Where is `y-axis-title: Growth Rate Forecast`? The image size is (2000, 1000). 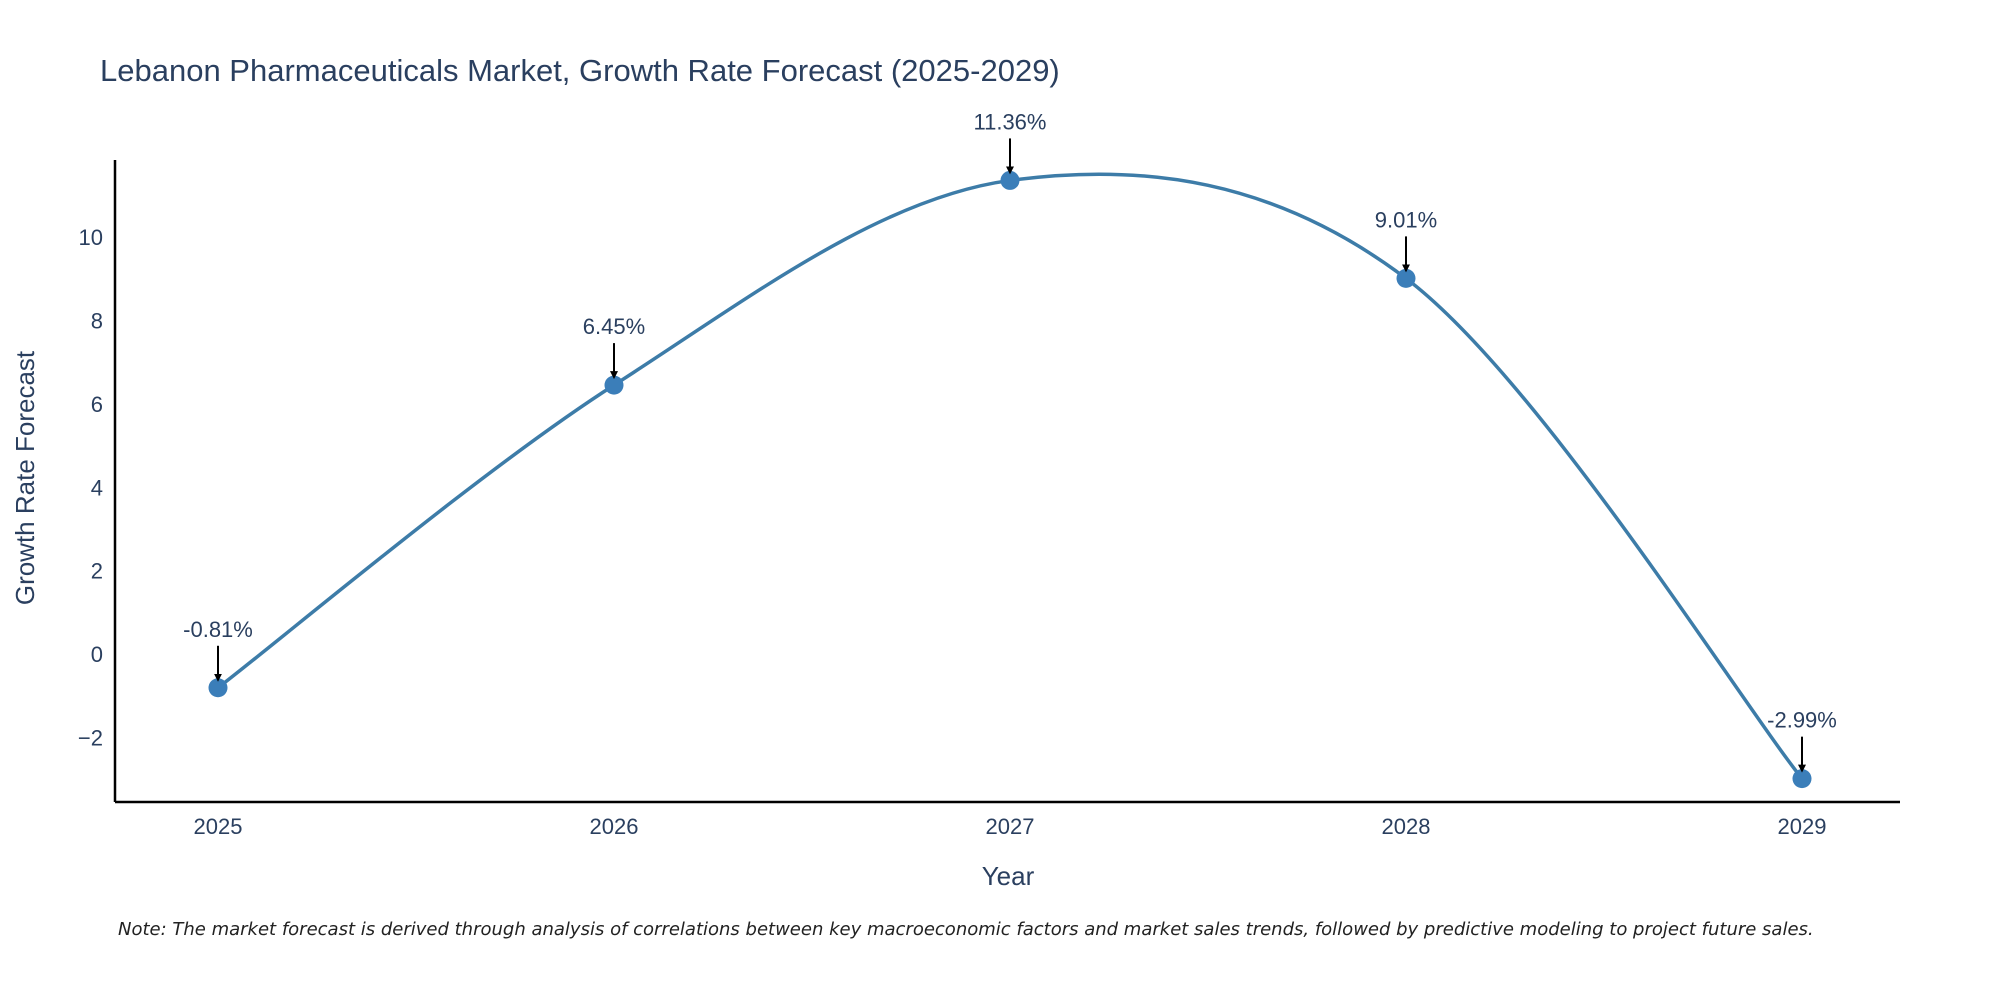 y-axis-title: Growth Rate Forecast is located at coordinates (25, 477).